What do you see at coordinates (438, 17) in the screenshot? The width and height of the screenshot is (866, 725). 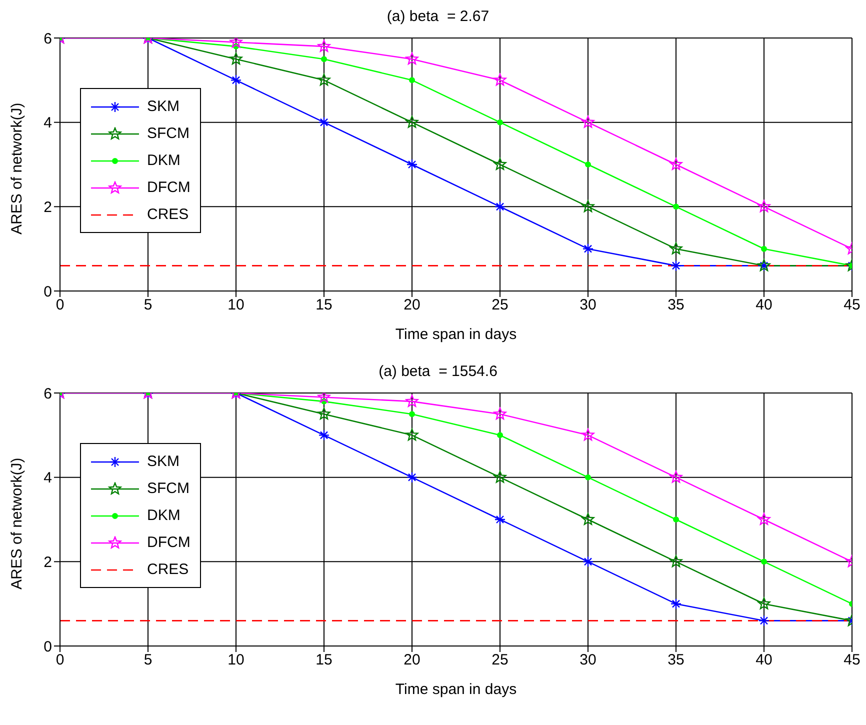 I see `chart-title: (a) beta = 2.67` at bounding box center [438, 17].